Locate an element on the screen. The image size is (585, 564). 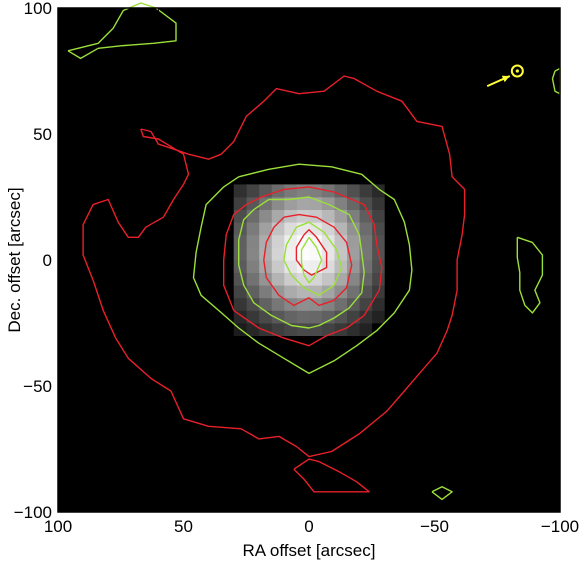
x-tick-label: 50 is located at coordinates (183, 526).